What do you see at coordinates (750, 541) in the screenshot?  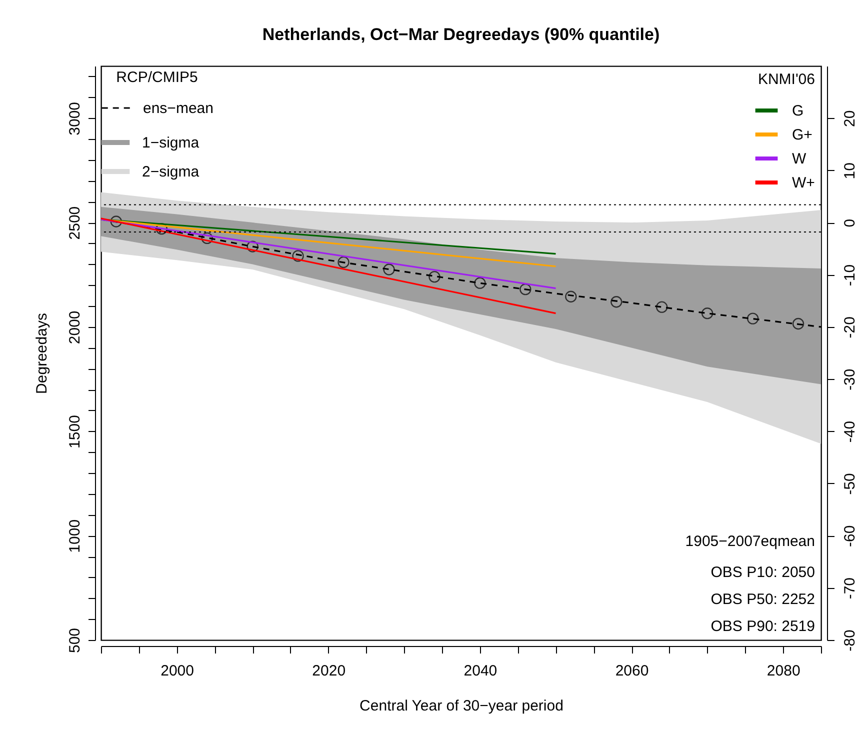 I see `annotation: 1905−2007eqmean` at bounding box center [750, 541].